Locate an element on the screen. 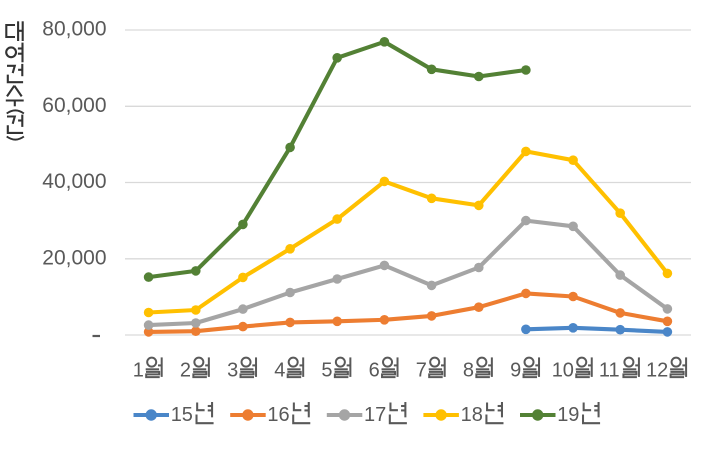  svg-text: 17 is located at coordinates (375, 415).